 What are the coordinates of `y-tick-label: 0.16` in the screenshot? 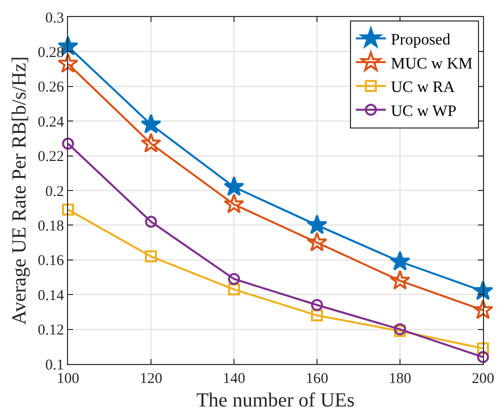 It's located at (51, 261).